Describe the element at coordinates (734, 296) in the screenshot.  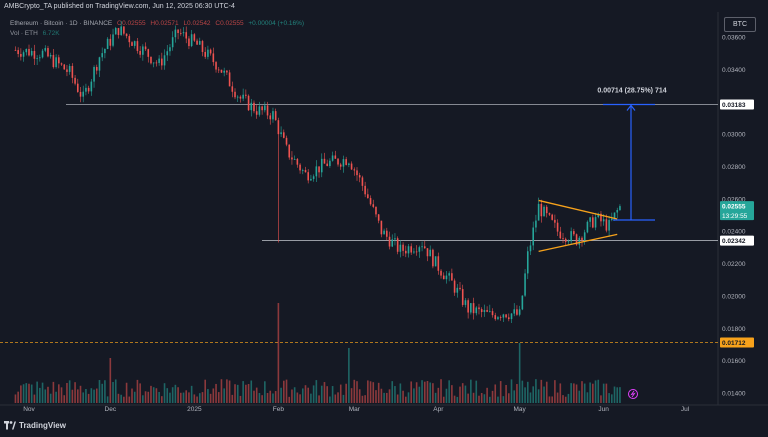
I see `y-tick-label: 0.02000` at that location.